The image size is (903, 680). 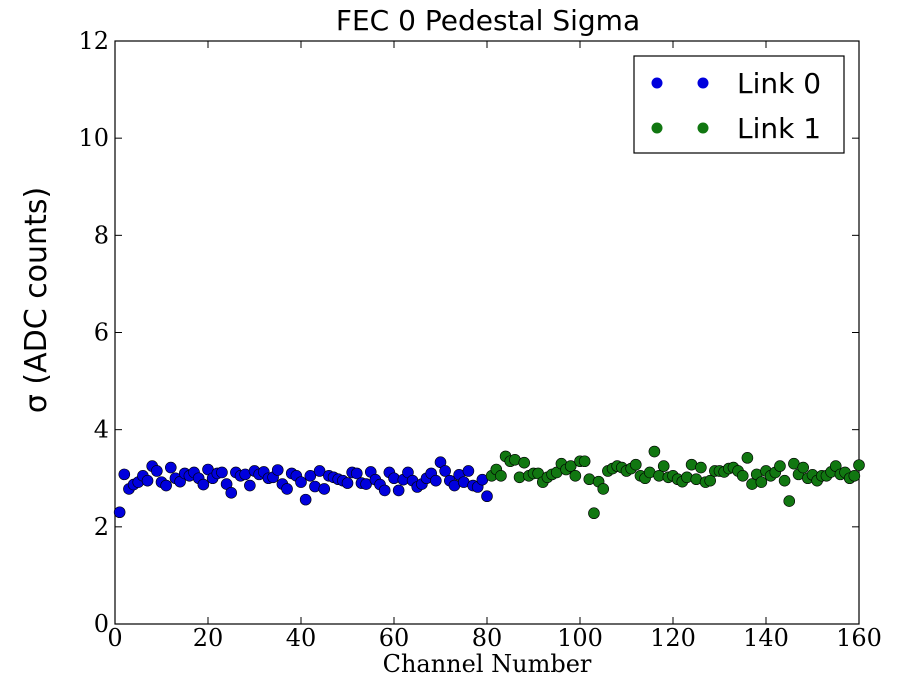 I want to click on x-tick-label: 20, so click(x=208, y=638).